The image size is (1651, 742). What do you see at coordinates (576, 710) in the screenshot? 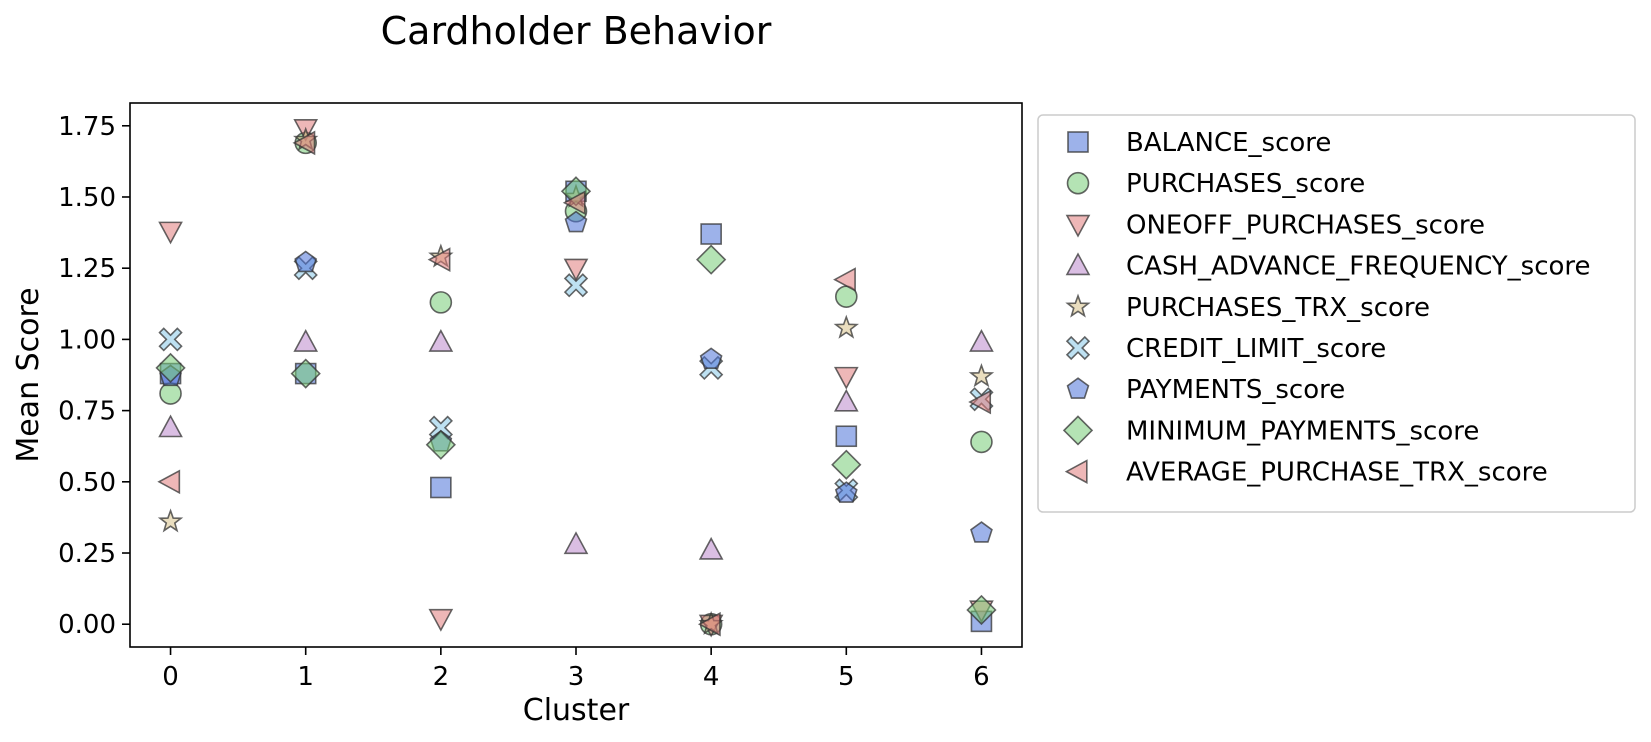
I see `x-axis-label: Cluster` at bounding box center [576, 710].